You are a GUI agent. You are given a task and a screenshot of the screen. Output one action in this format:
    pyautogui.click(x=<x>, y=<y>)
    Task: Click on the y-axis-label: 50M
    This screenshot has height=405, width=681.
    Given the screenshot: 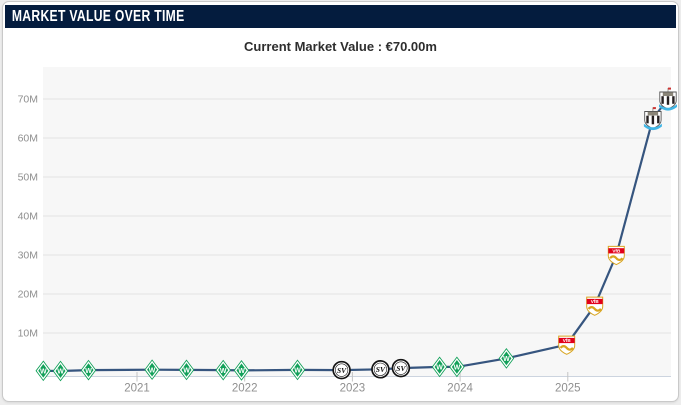 What is the action you would take?
    pyautogui.click(x=28, y=178)
    